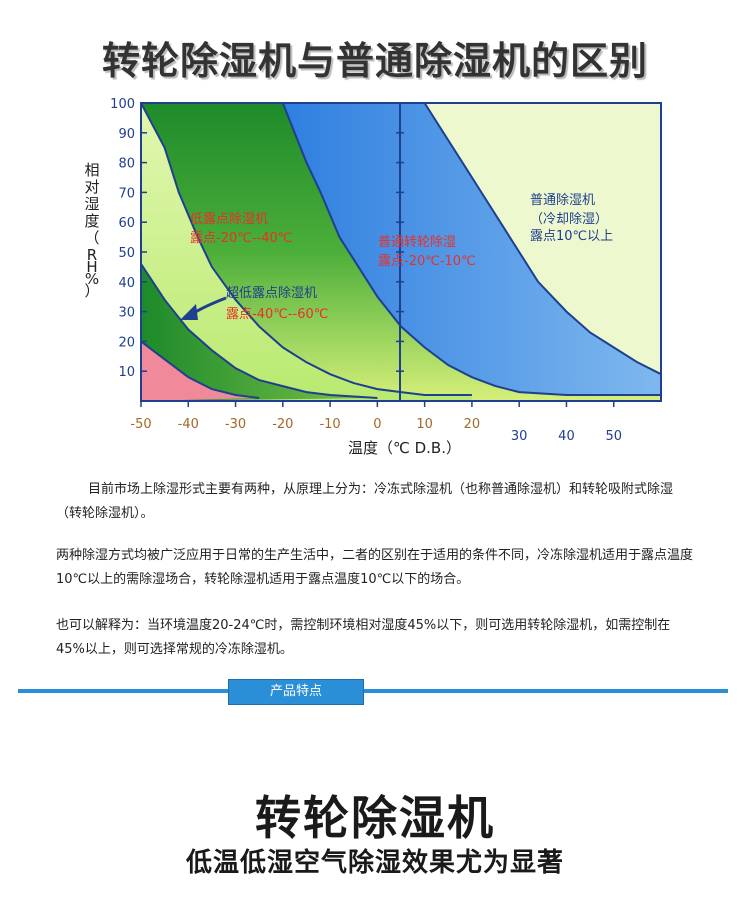  Describe the element at coordinates (569, 210) in the screenshot. I see `region-label-normal: 普通除湿机 （冷却除湿）` at that location.